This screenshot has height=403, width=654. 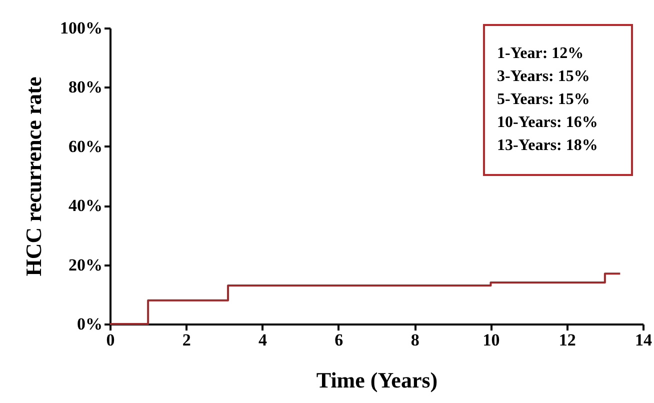 What do you see at coordinates (541, 54) in the screenshot?
I see `annotation: 1-Year: 12%` at bounding box center [541, 54].